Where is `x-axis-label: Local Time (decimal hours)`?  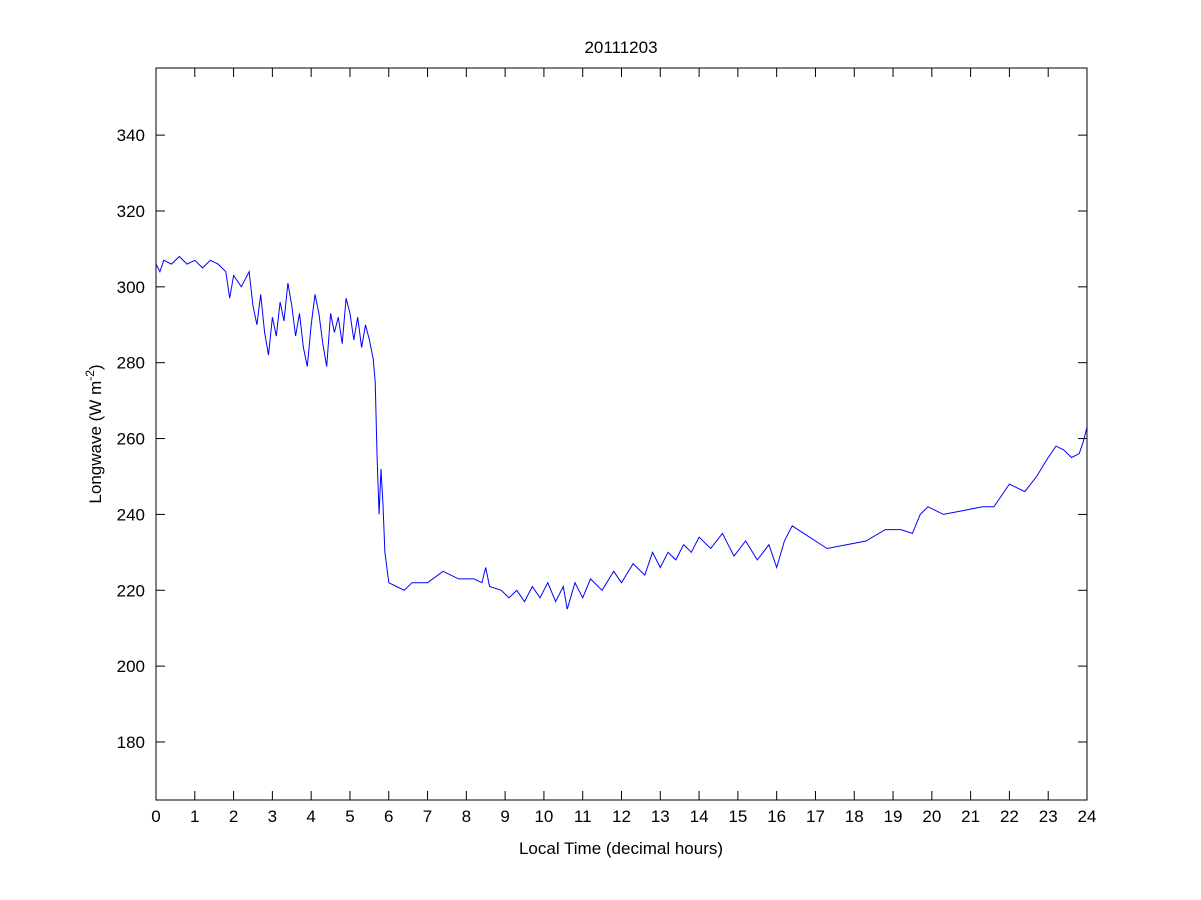
x-axis-label: Local Time (decimal hours) is located at coordinates (621, 848).